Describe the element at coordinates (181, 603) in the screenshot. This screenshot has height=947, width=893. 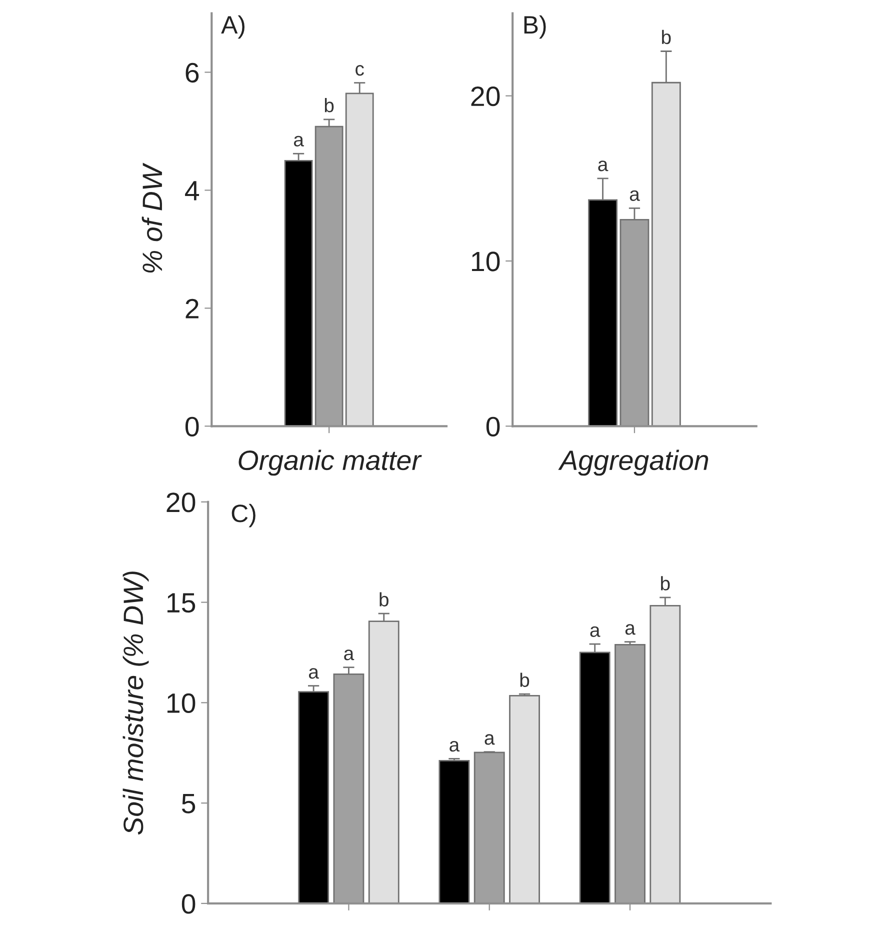
I see `y-tick-label: 15` at that location.